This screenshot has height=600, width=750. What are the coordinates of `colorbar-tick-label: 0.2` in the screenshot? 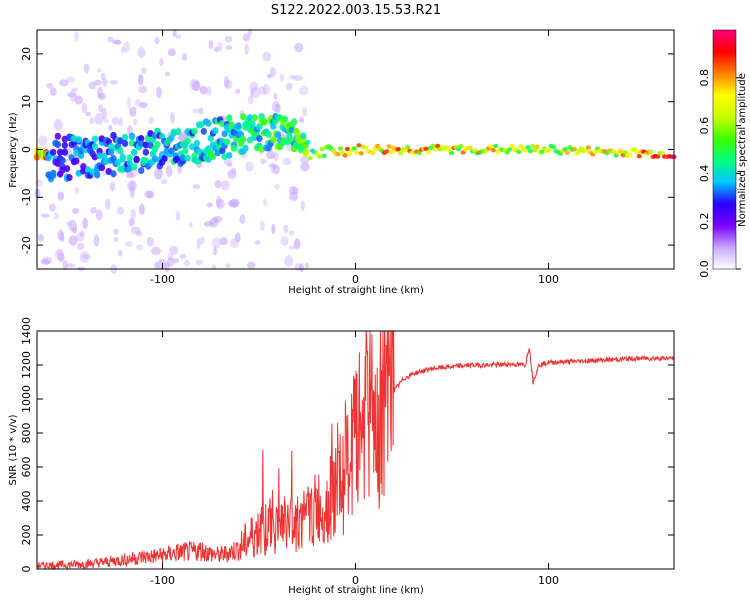 It's located at (704, 221).